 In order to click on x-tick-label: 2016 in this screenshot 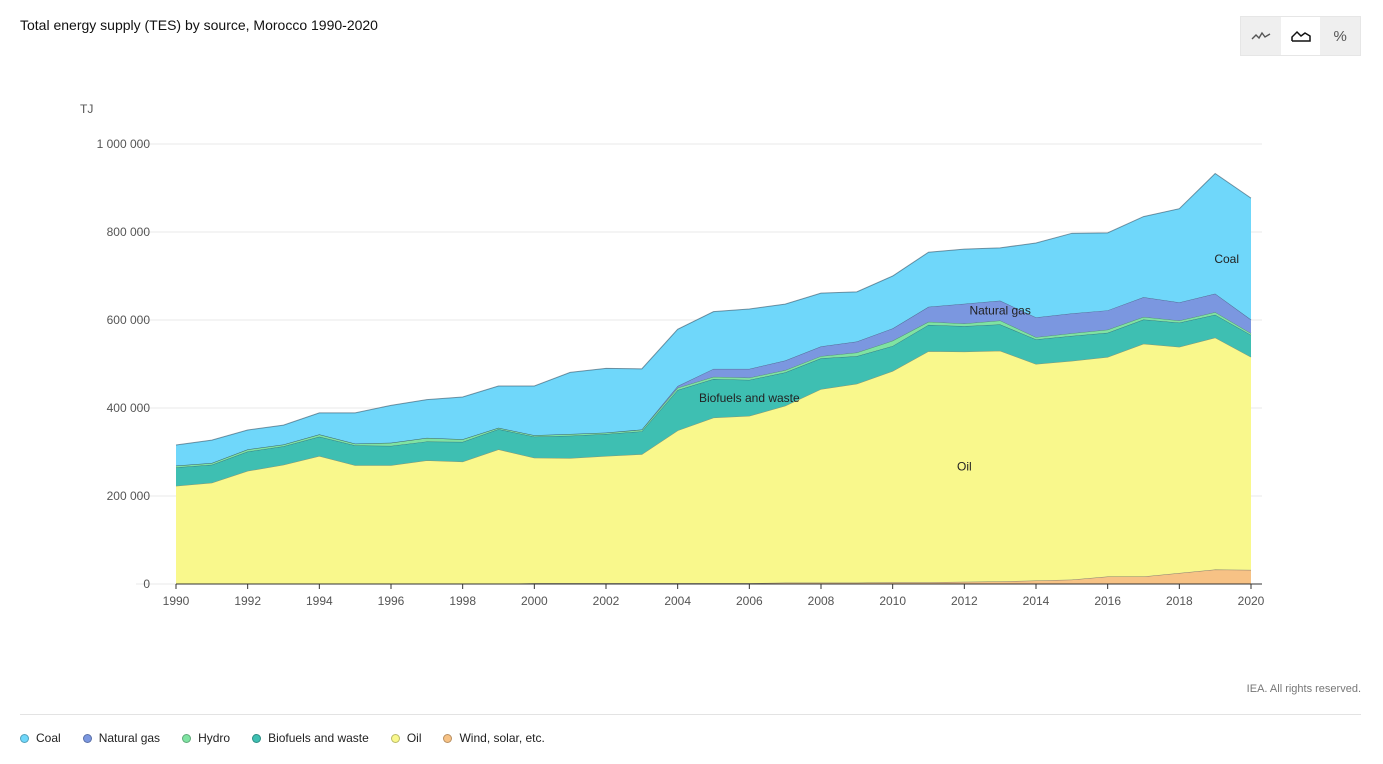, I will do `click(1107, 601)`.